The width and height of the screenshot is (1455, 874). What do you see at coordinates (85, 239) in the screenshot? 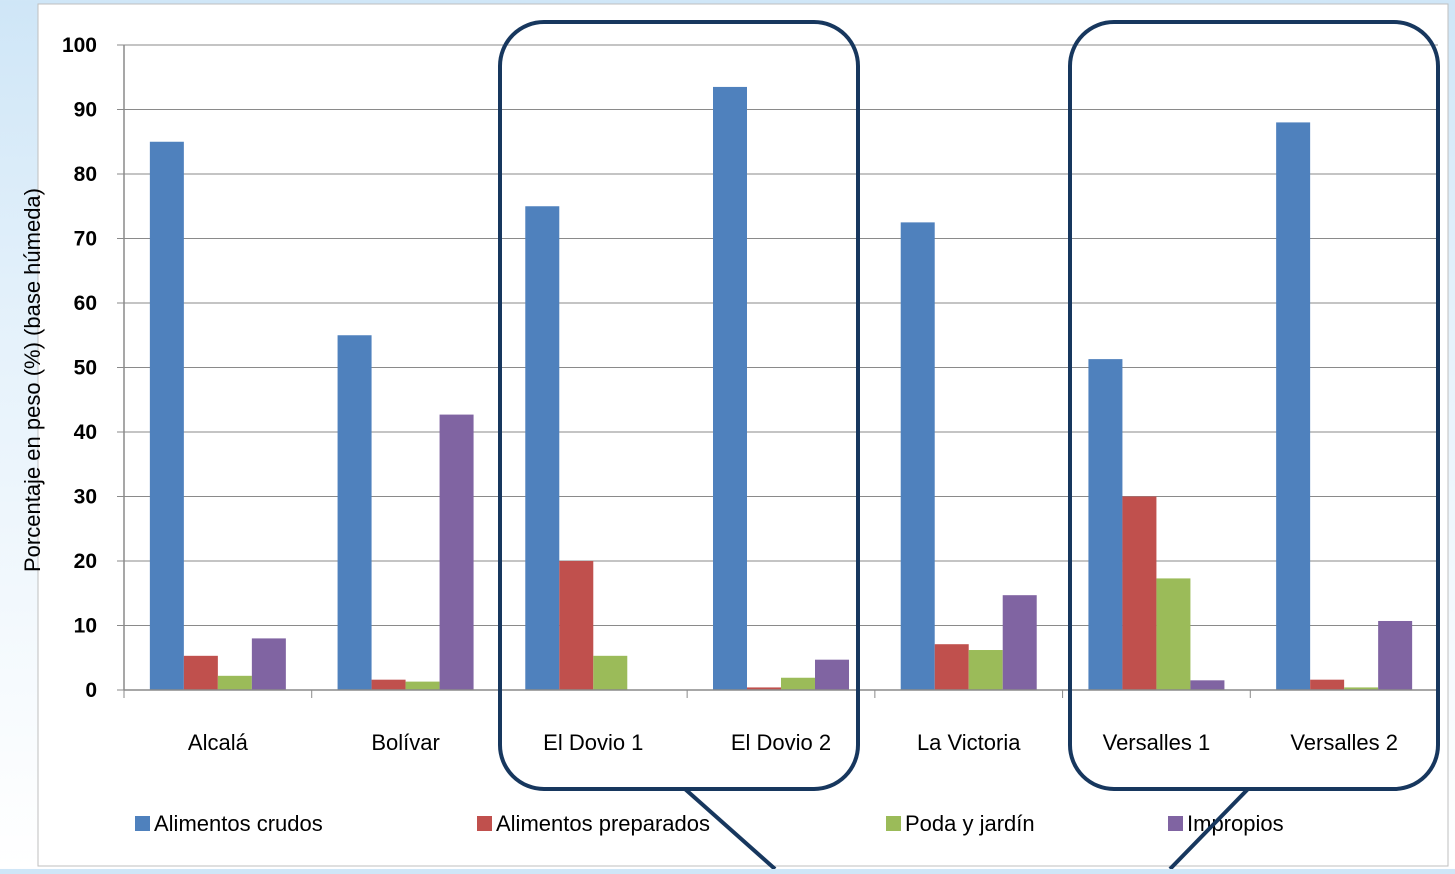
I see `y-tick-label: 70` at bounding box center [85, 239].